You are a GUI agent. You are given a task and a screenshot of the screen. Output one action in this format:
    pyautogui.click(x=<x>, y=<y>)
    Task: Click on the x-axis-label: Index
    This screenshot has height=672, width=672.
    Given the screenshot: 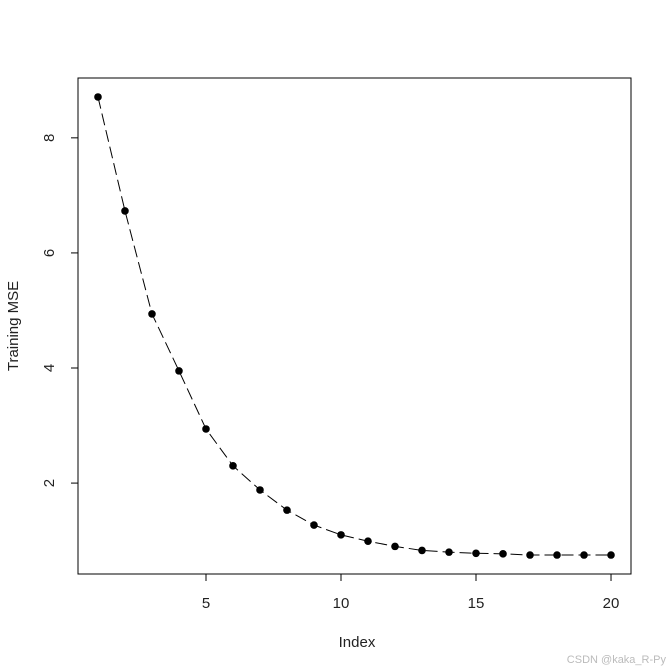 What is the action you would take?
    pyautogui.click(x=357, y=642)
    